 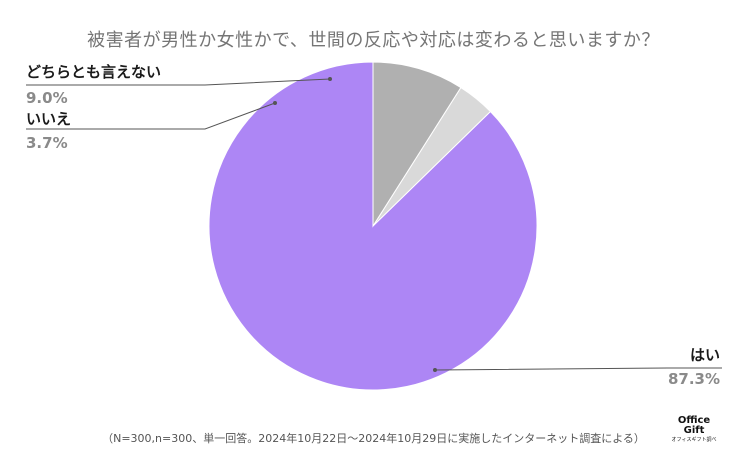 I want to click on logo-line-2: Gift, so click(x=694, y=430).